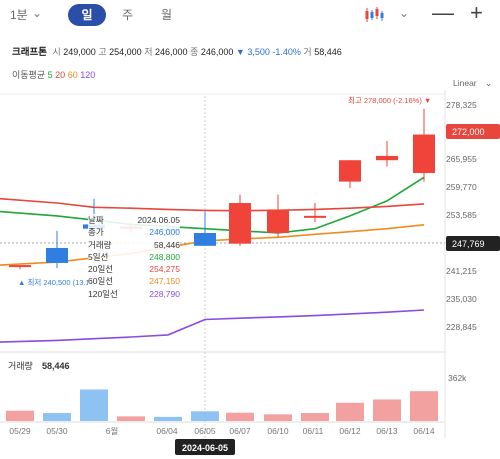  What do you see at coordinates (19, 15) in the screenshot?
I see `timeframe-1min: 1분` at bounding box center [19, 15].